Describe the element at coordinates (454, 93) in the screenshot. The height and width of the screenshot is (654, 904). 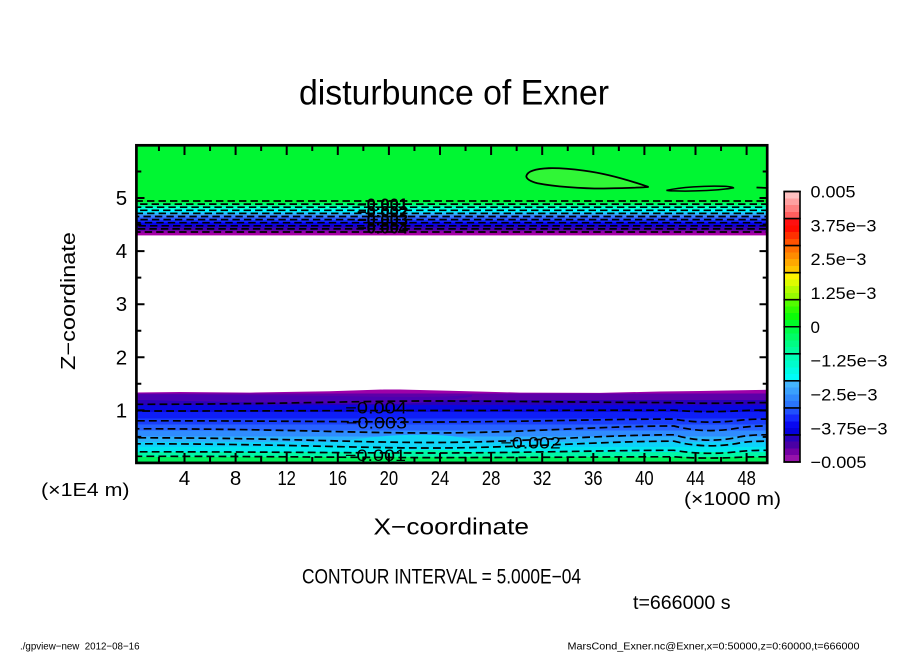
I see `svg-text: disturbunce of Exner` at that location.